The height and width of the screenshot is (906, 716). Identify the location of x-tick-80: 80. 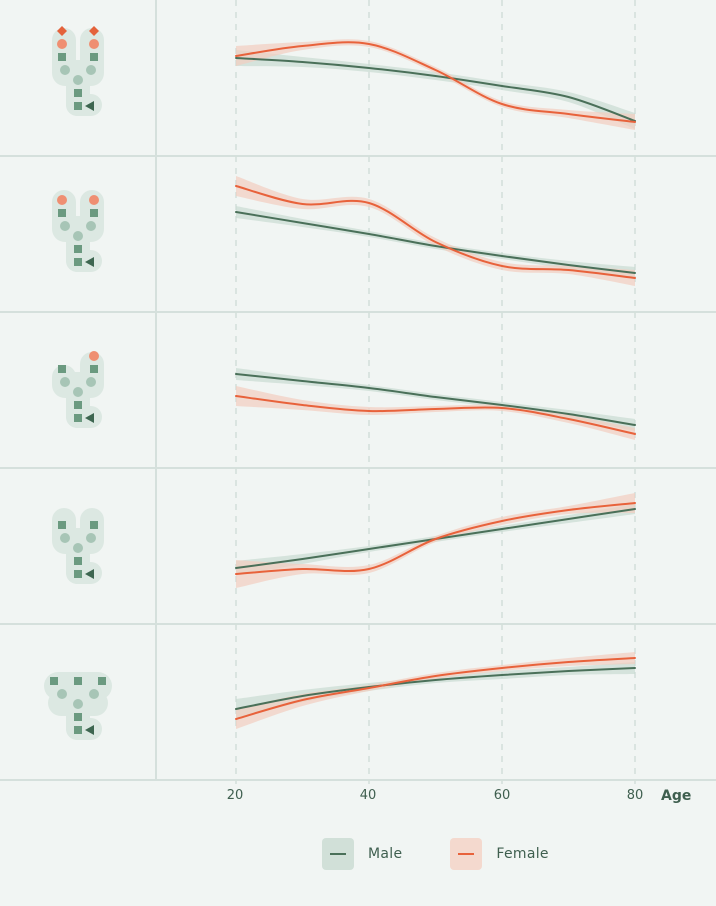
(635, 795).